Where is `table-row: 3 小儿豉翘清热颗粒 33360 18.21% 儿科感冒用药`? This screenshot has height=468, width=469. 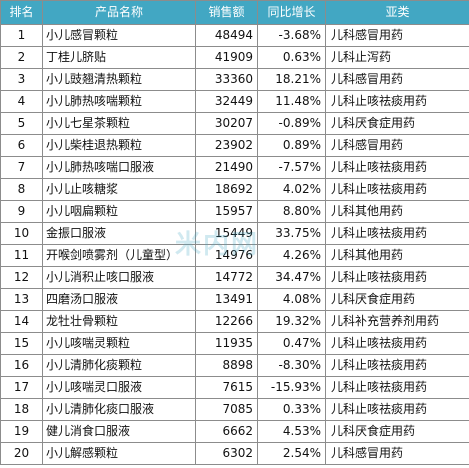
table-row: 3 小儿豉翘清热颗粒 33360 18.21% 儿科感冒用药 is located at coordinates (234, 79).